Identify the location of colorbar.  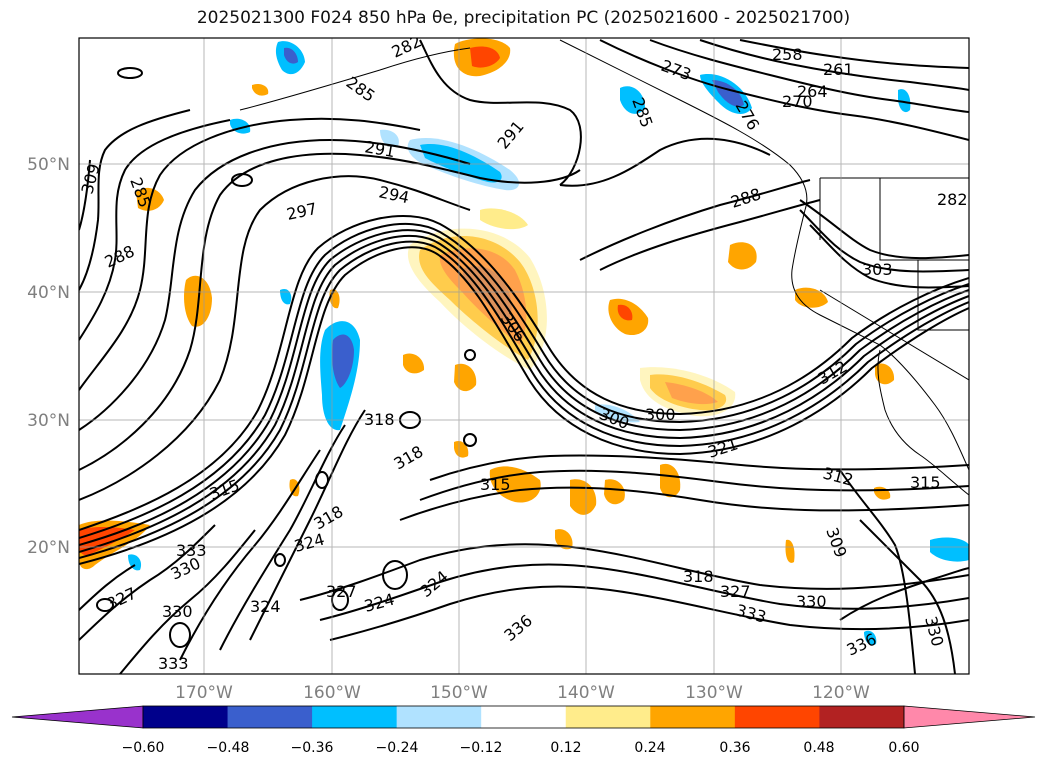
(523, 717).